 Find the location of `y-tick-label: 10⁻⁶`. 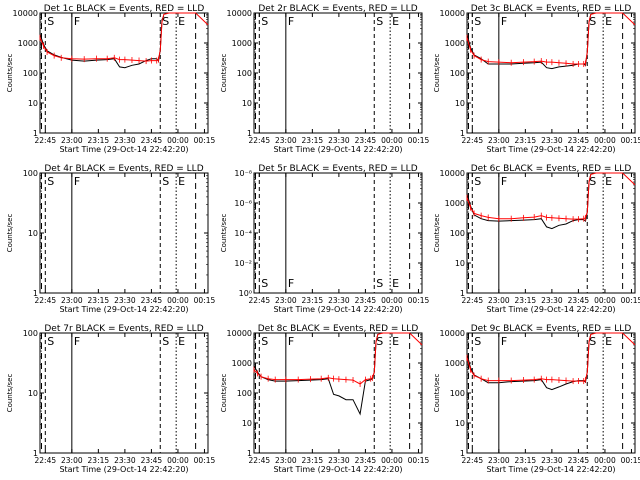

y-tick-label: 10⁻⁶ is located at coordinates (243, 203).